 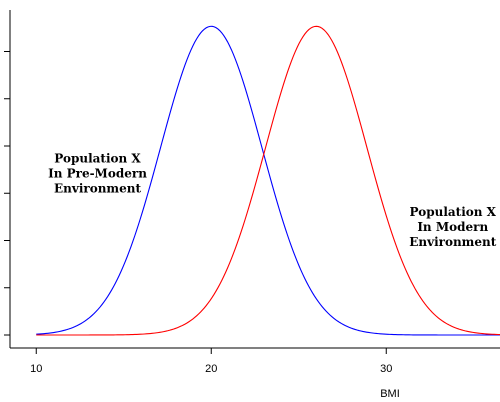 What do you see at coordinates (98, 189) in the screenshot?
I see `annotation-0-line-2: Environment` at bounding box center [98, 189].